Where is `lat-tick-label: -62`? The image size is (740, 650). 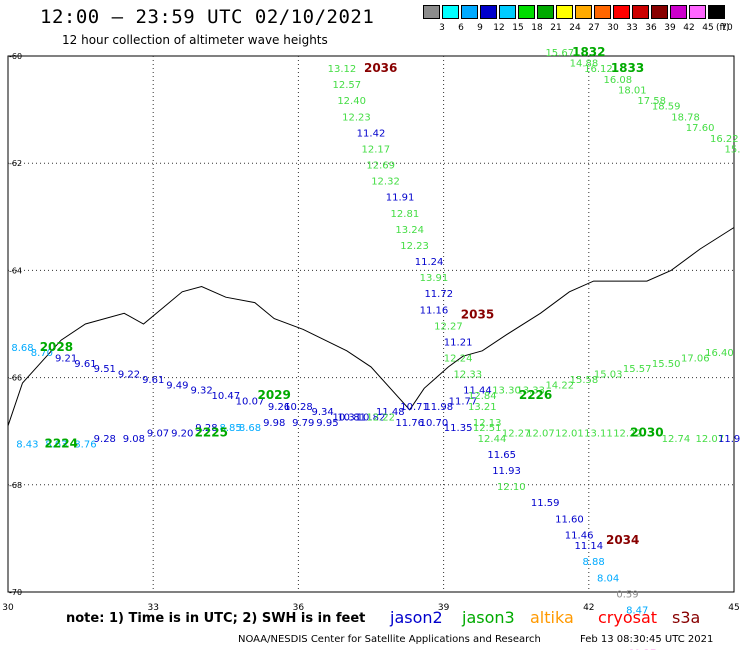
lat-tick-label: -62 is located at coordinates (15, 163).